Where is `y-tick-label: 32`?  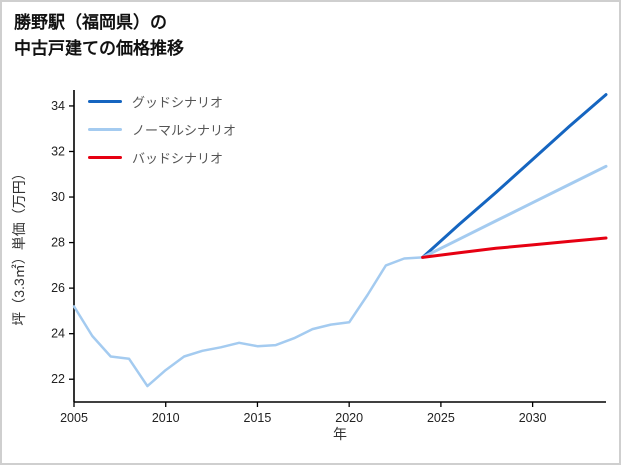
y-tick-label: 32 is located at coordinates (58, 151).